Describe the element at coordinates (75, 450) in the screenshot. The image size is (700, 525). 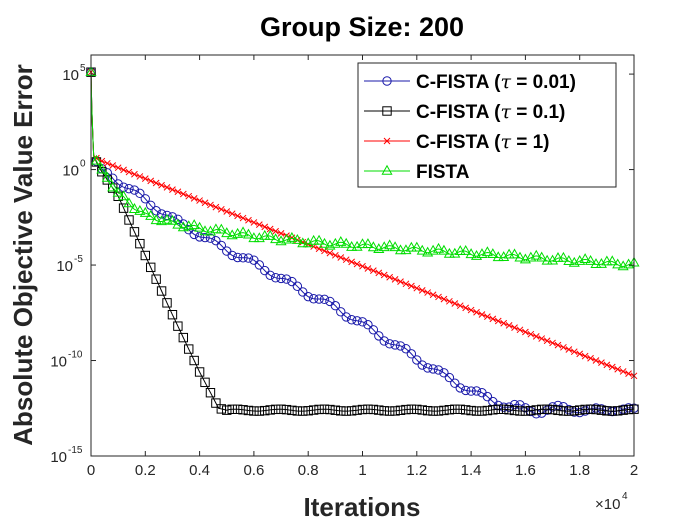
I see `y-tick-exponent: -15` at that location.